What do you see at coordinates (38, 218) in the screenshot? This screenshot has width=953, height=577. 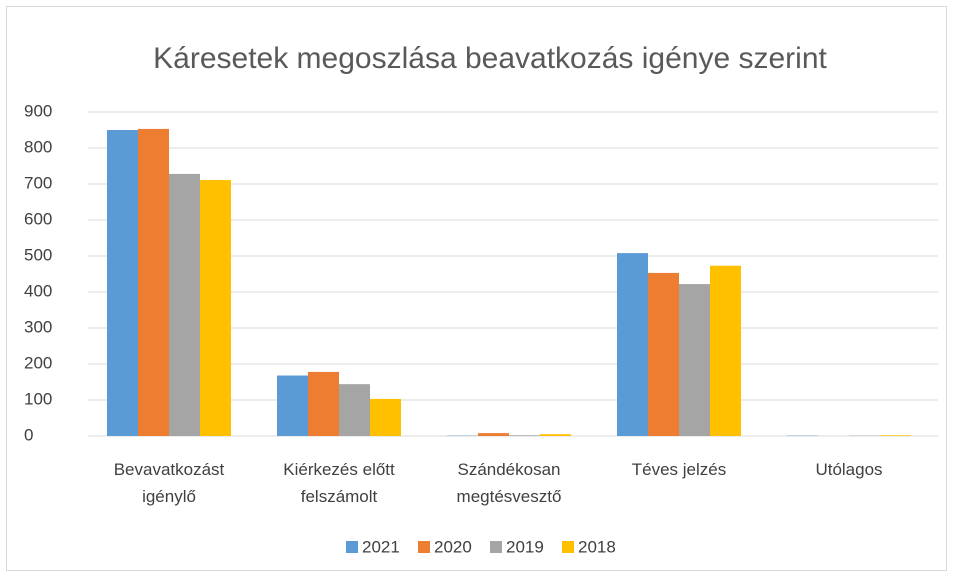 I see `y-tick-label: 600` at bounding box center [38, 218].